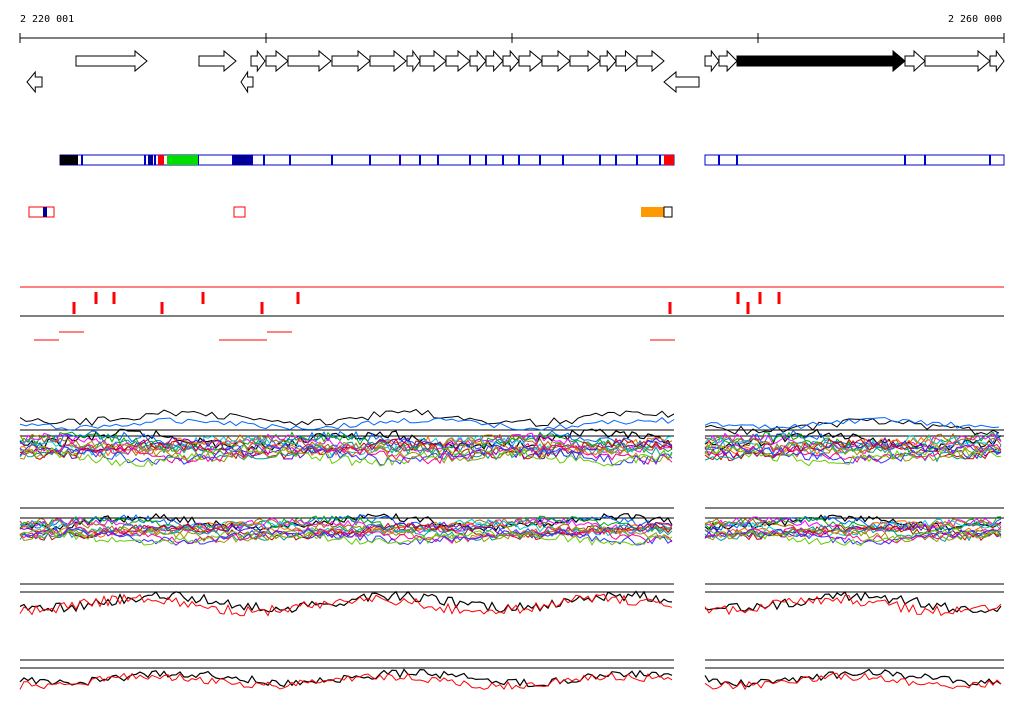 The height and width of the screenshot is (714, 1024). What do you see at coordinates (997, 61) in the screenshot?
I see `gene-arrow-yomF` at bounding box center [997, 61].